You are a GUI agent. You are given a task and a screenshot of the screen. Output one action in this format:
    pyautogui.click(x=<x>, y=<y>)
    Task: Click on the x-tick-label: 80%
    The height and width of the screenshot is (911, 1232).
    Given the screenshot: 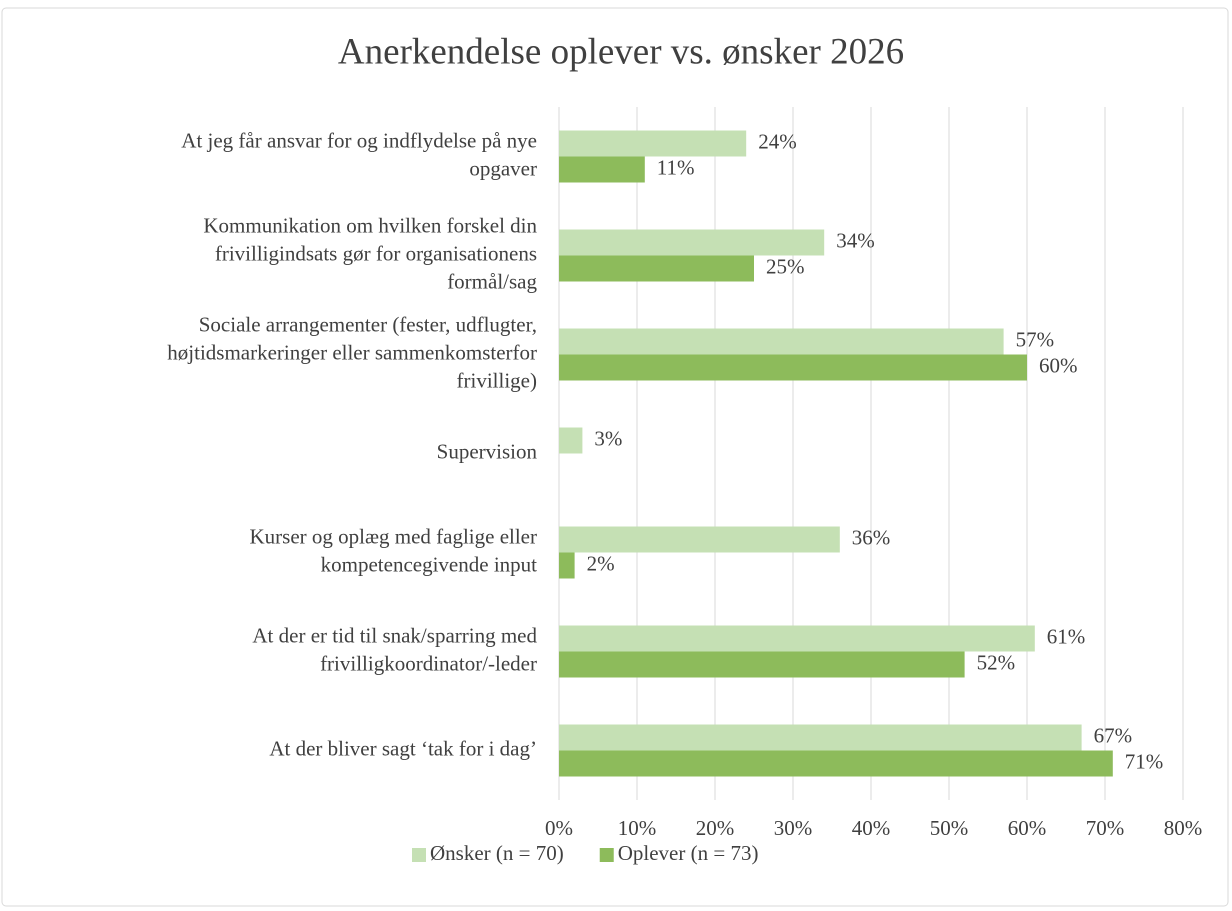 What is the action you would take?
    pyautogui.click(x=1183, y=828)
    